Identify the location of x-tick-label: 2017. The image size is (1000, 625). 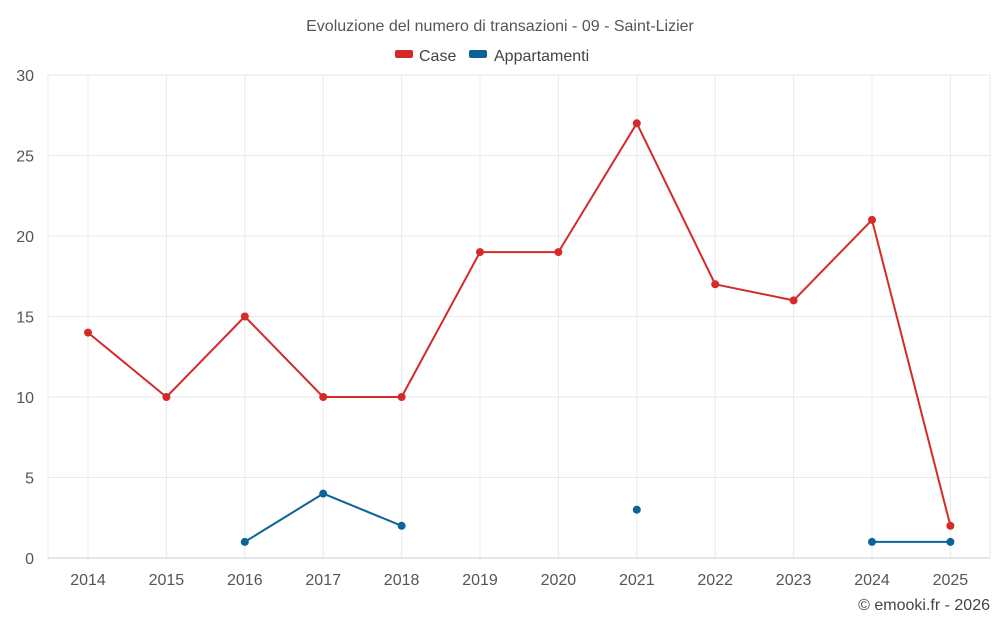
(323, 580).